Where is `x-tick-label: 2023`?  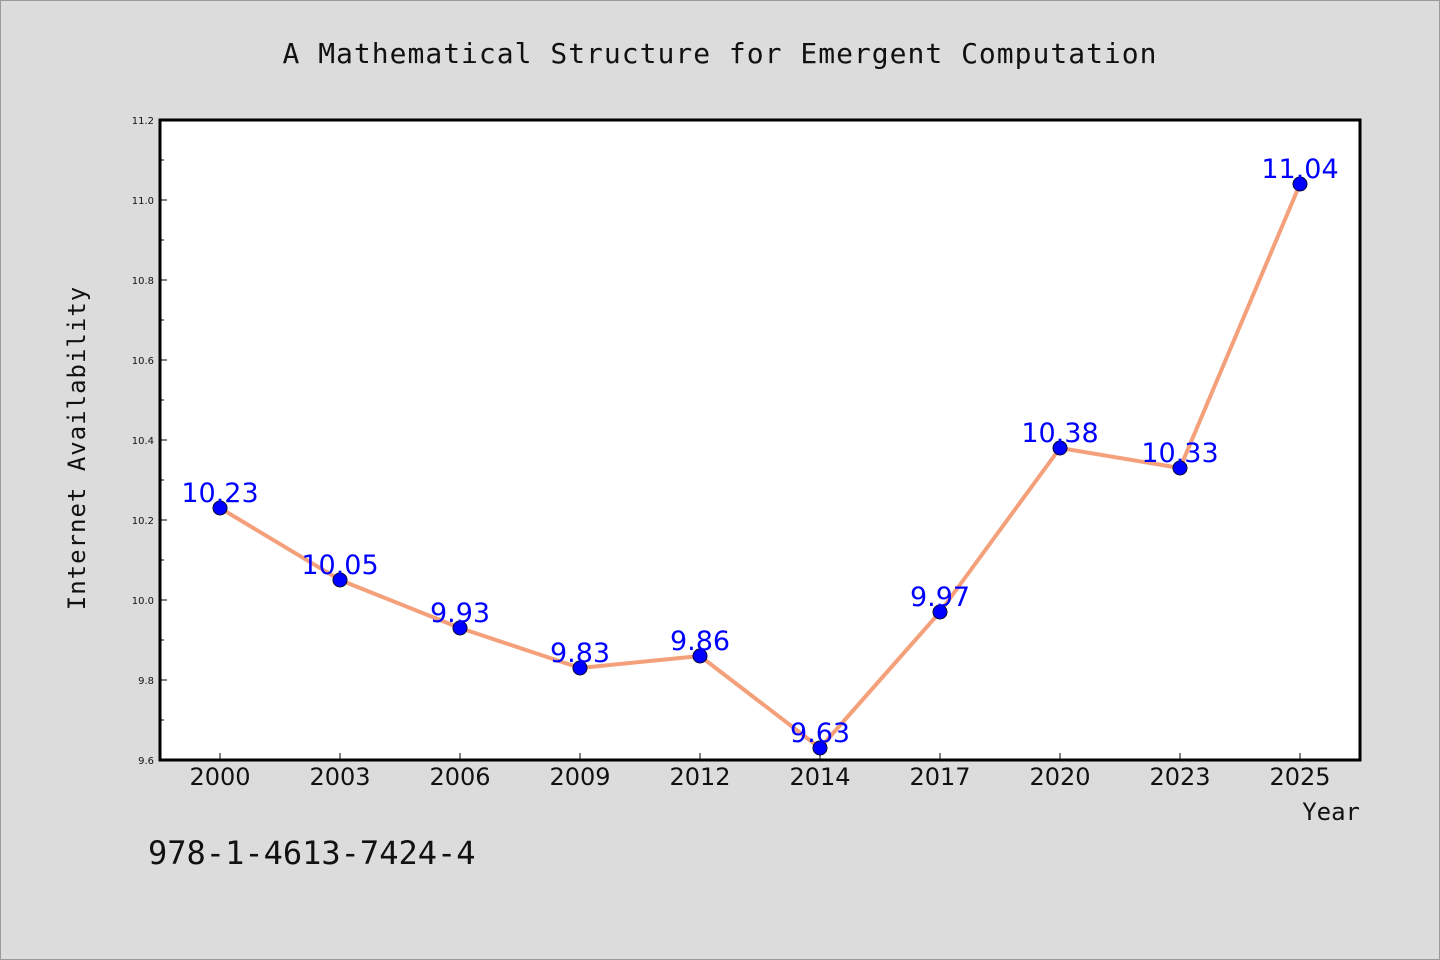
x-tick-label: 2023 is located at coordinates (1179, 777).